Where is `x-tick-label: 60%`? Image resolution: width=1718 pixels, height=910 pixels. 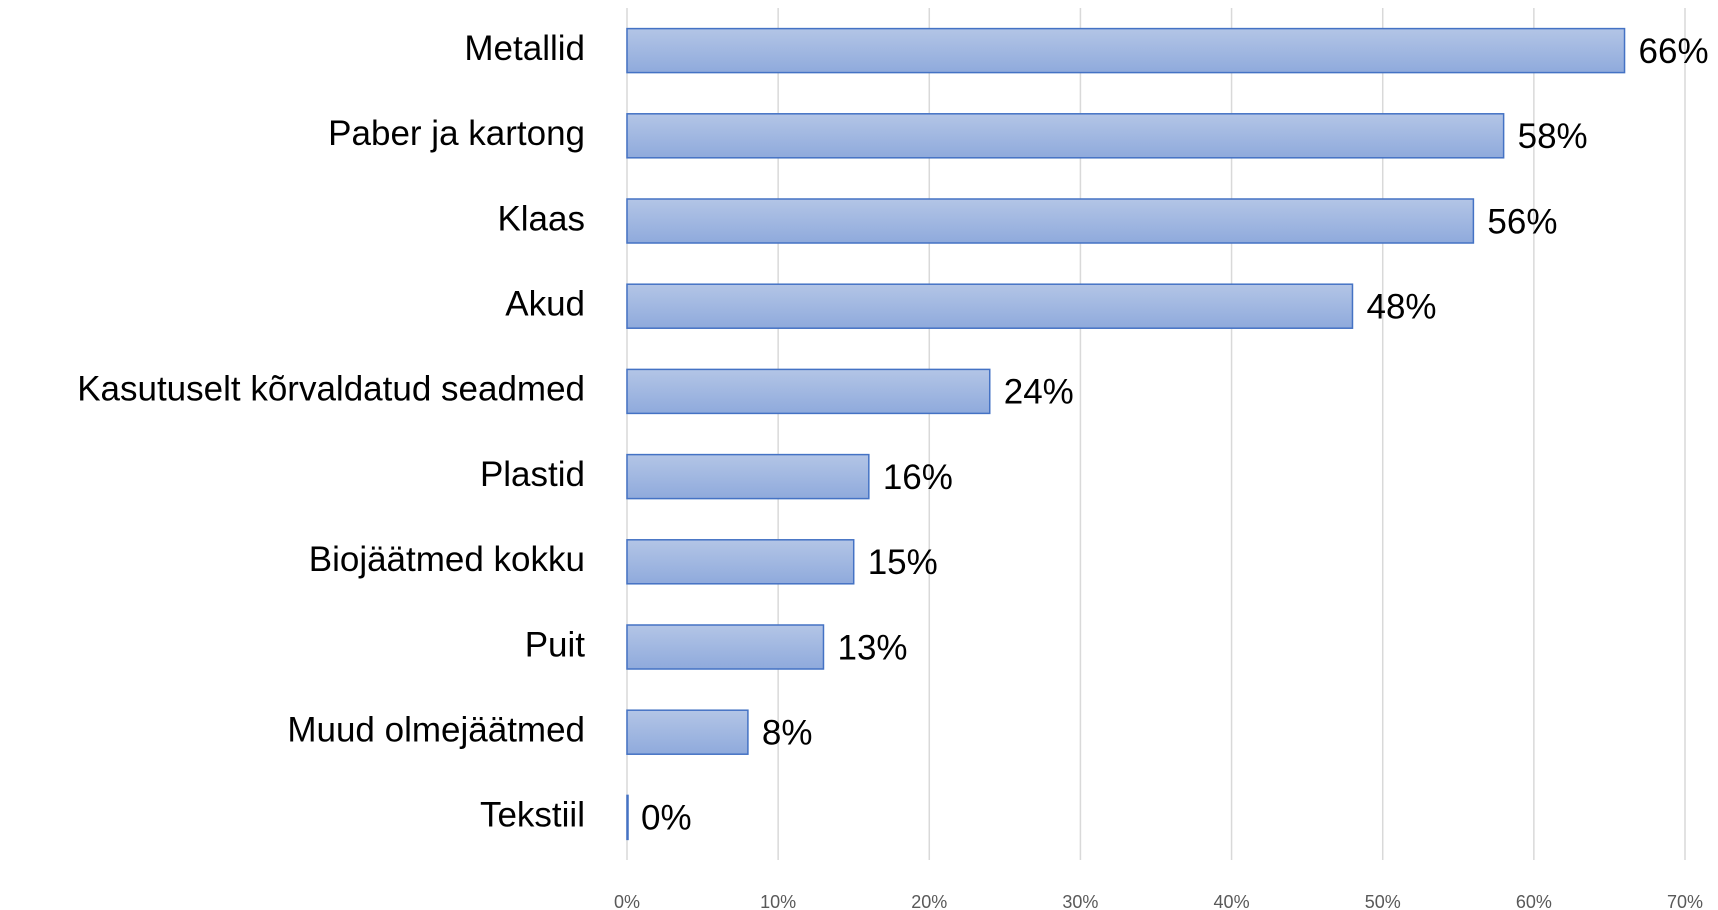
x-tick-label: 60% is located at coordinates (1534, 901).